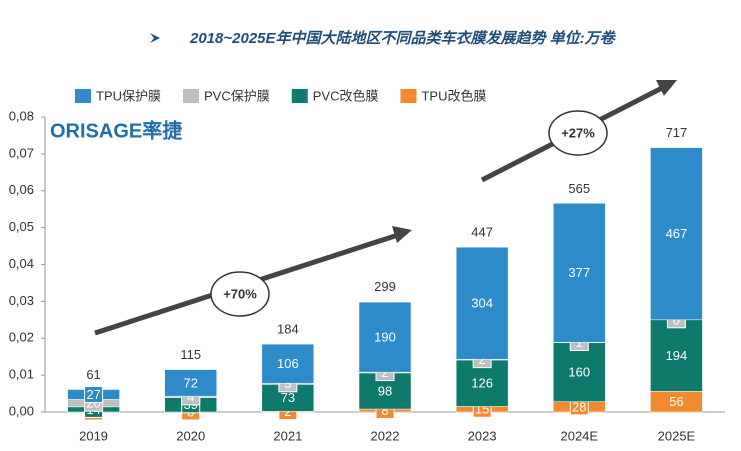  Describe the element at coordinates (21, 410) in the screenshot. I see `y-tick-label: 0,00` at that location.